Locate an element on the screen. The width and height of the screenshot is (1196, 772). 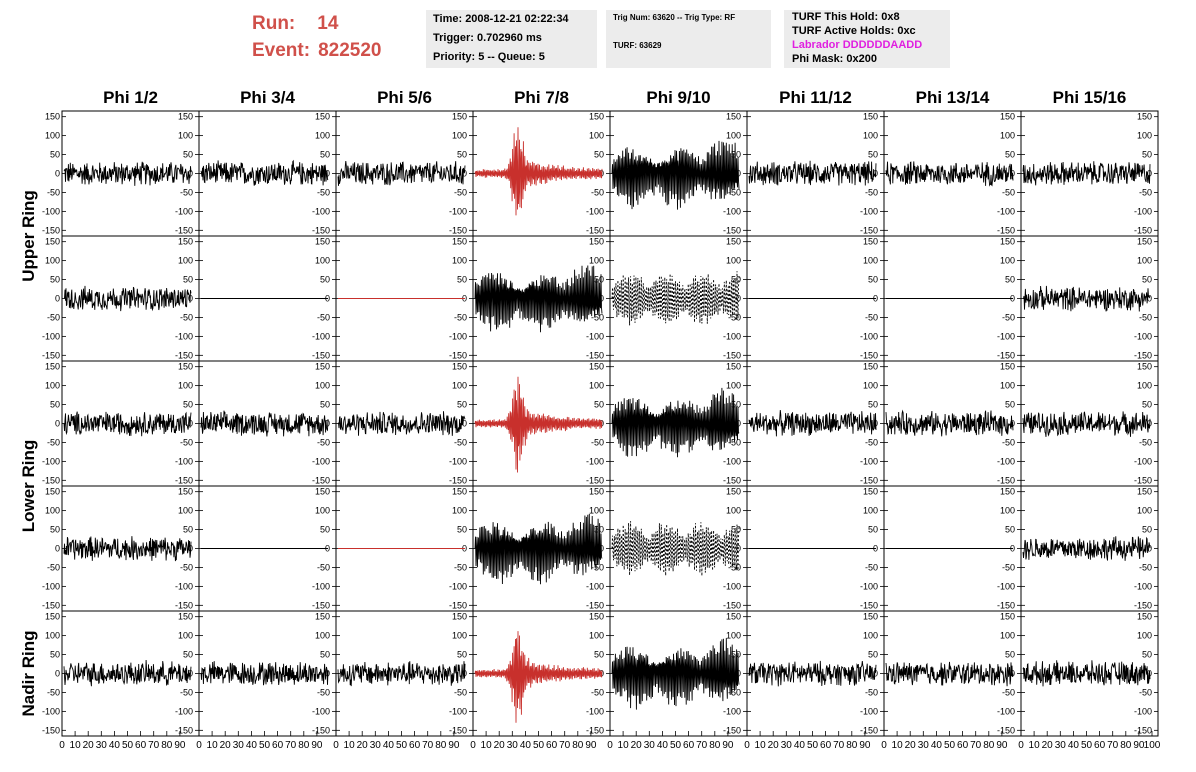
run-label: Run: is located at coordinates (274, 23).